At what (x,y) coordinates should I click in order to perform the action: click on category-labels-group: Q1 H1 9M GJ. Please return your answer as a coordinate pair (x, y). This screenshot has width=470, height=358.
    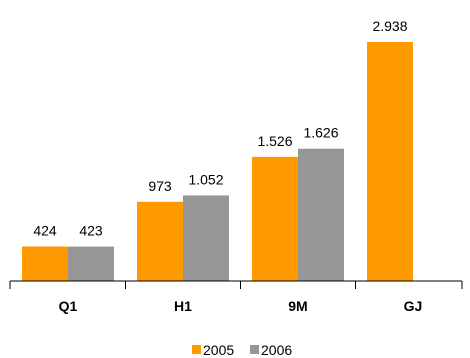
    Looking at the image, I should click on (241, 306).